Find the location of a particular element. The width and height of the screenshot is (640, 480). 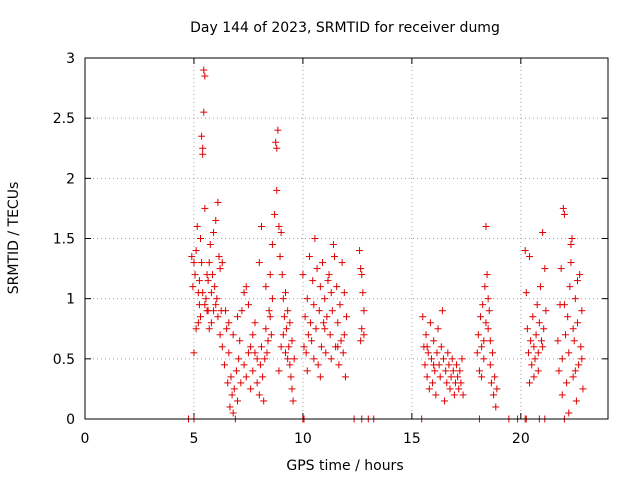

y-tick-label: 3 is located at coordinates (70, 59).